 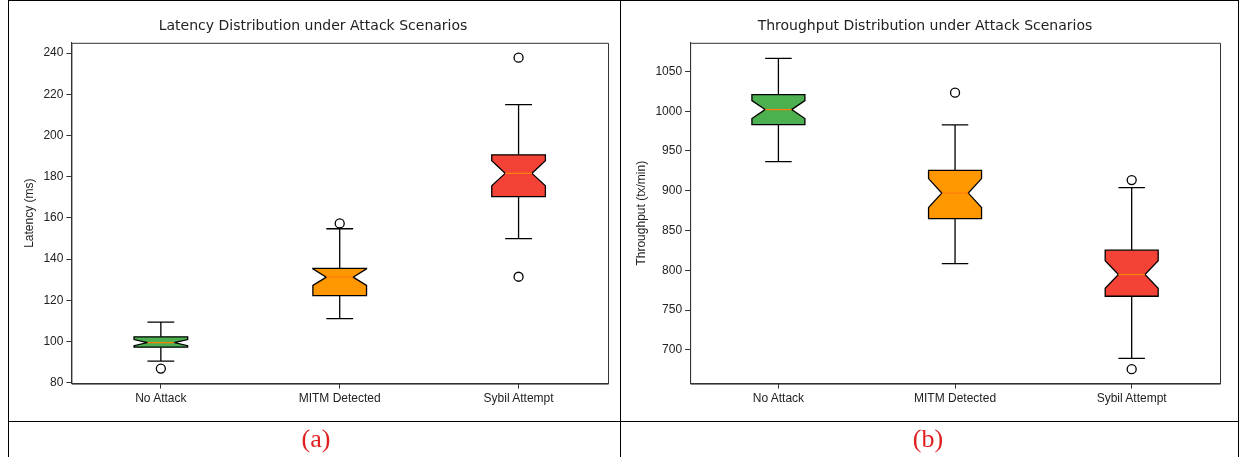 I want to click on y-tick-label: 80, so click(x=57, y=381).